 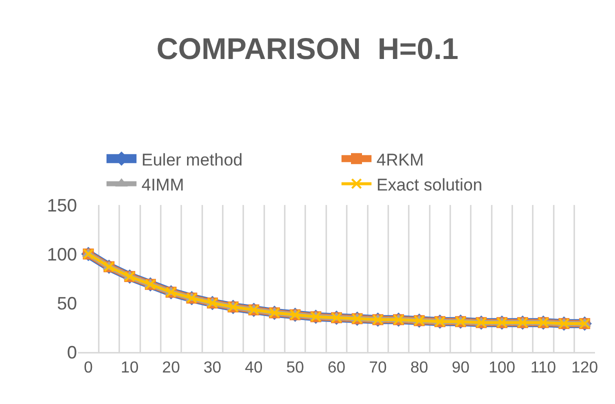 I want to click on x-tick-label: 10, so click(x=129, y=368).